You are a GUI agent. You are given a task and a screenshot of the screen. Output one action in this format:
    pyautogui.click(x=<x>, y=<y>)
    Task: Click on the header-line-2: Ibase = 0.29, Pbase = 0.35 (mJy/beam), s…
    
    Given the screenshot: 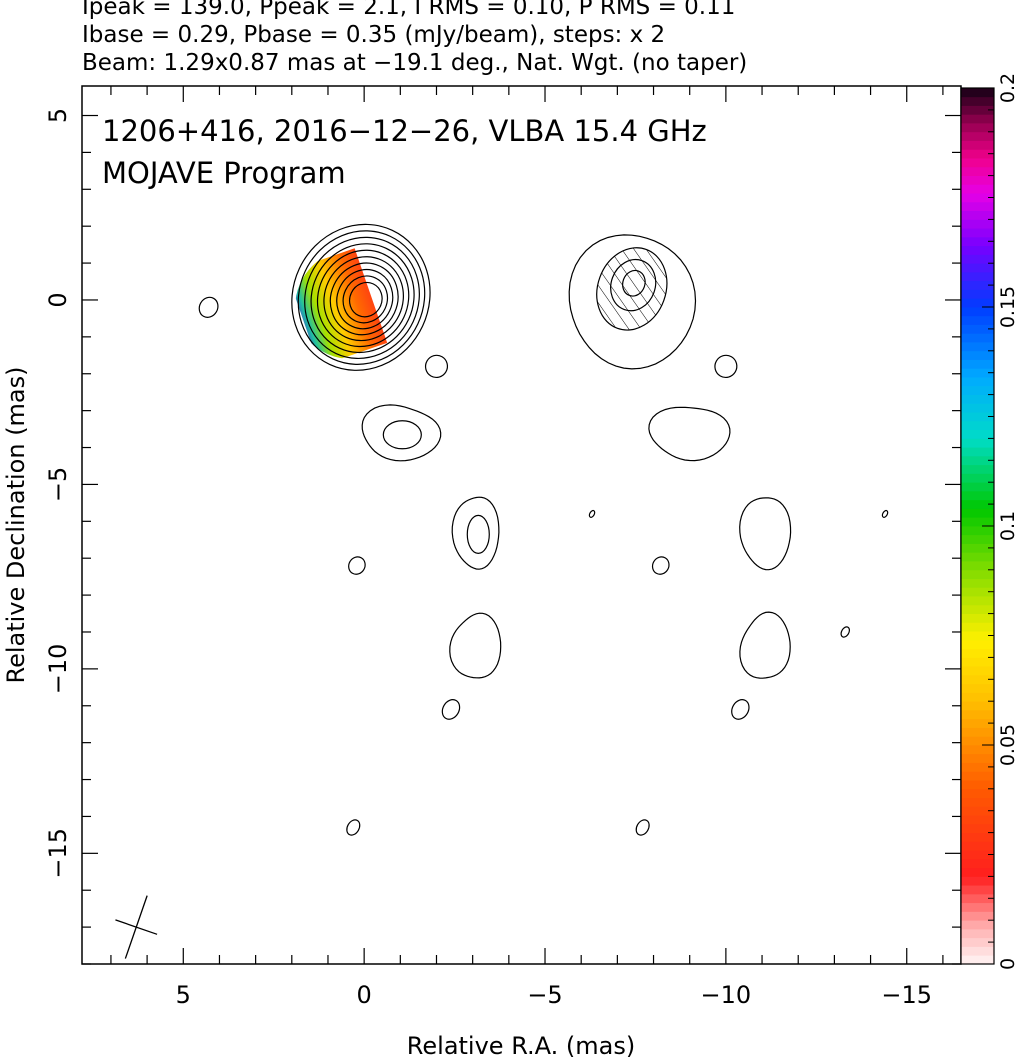 What is the action you would take?
    pyautogui.click(x=374, y=35)
    